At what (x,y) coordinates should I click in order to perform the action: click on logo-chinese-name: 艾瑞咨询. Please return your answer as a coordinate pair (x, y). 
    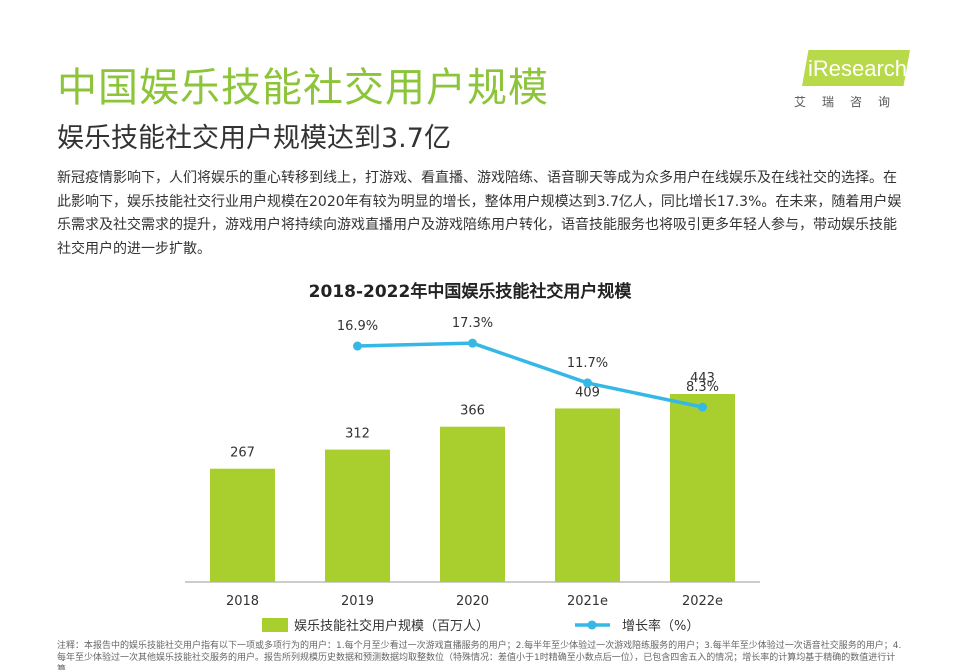
    Looking at the image, I should click on (850, 102).